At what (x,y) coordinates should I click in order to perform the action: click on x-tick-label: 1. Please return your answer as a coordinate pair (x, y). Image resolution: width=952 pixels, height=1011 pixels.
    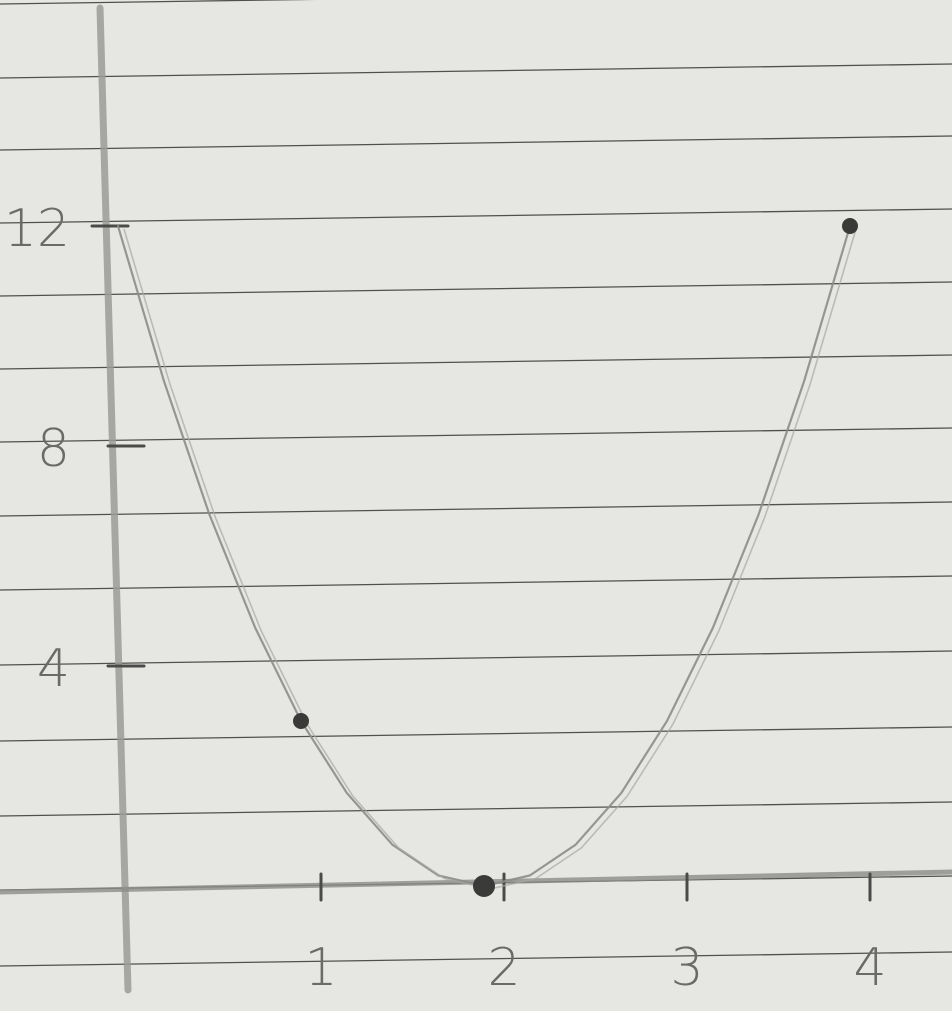
    Looking at the image, I should click on (320, 968).